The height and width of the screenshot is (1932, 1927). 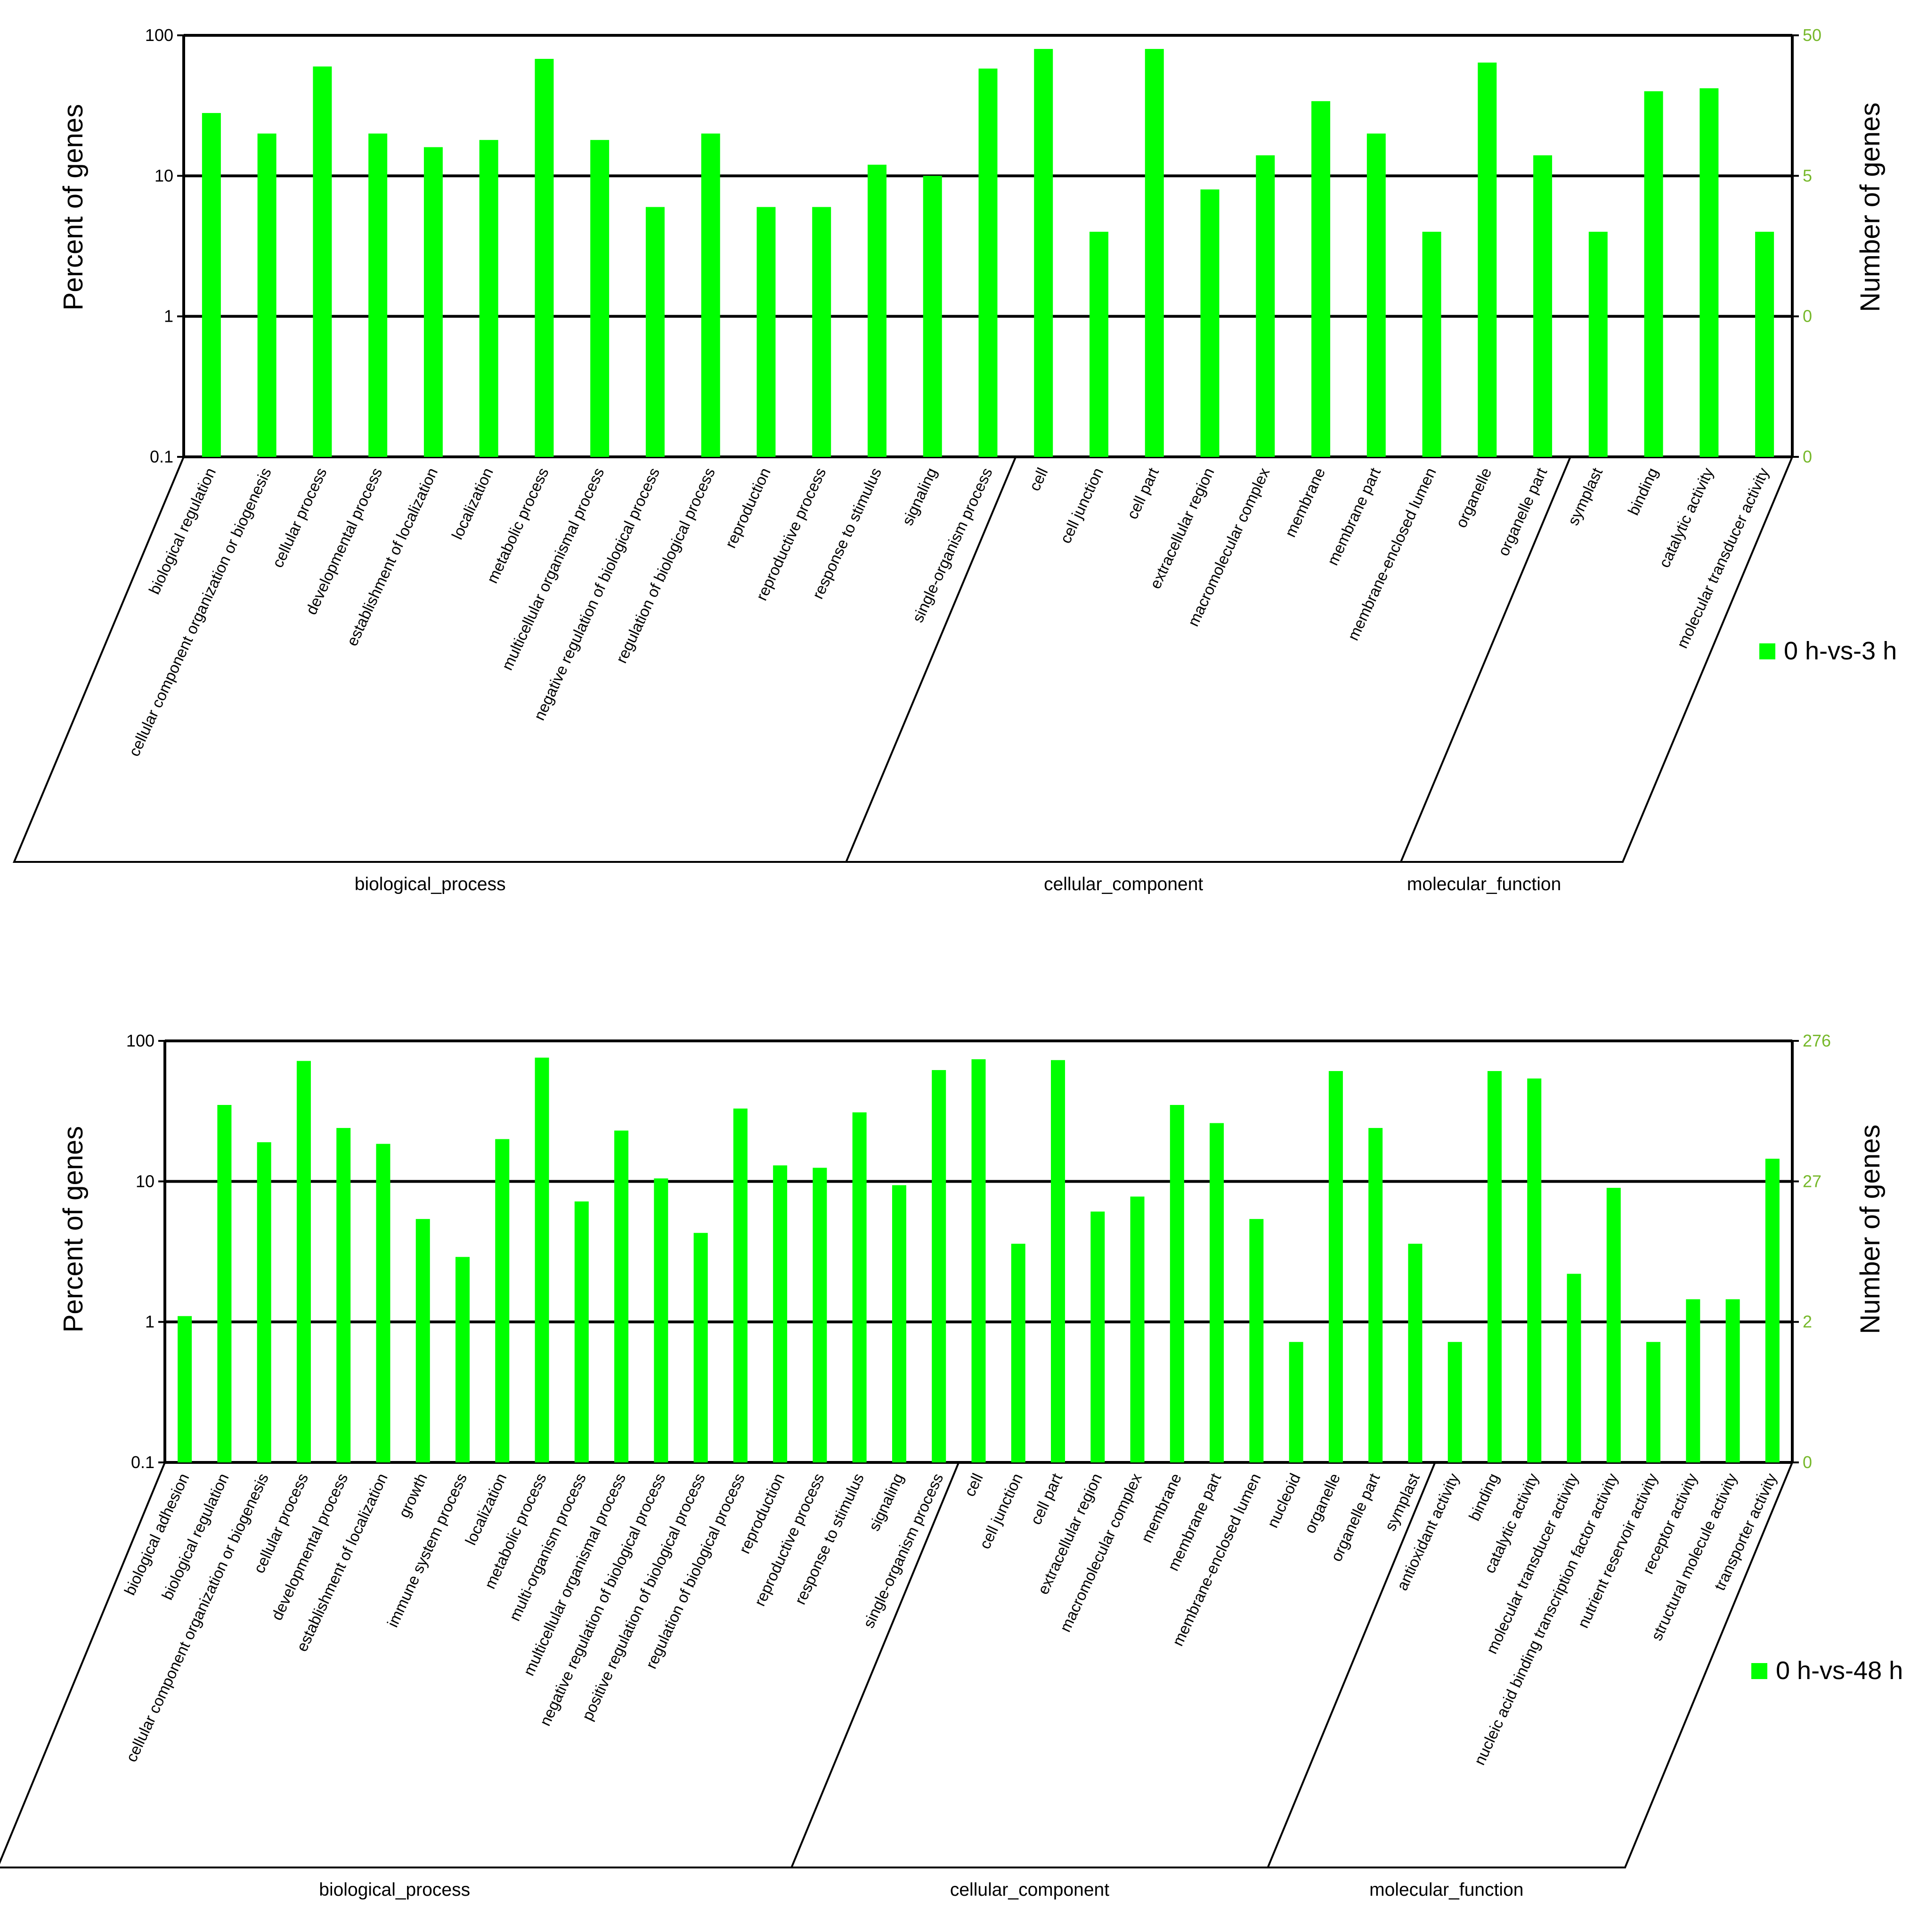 I want to click on category-label: cell, so click(x=973, y=1485).